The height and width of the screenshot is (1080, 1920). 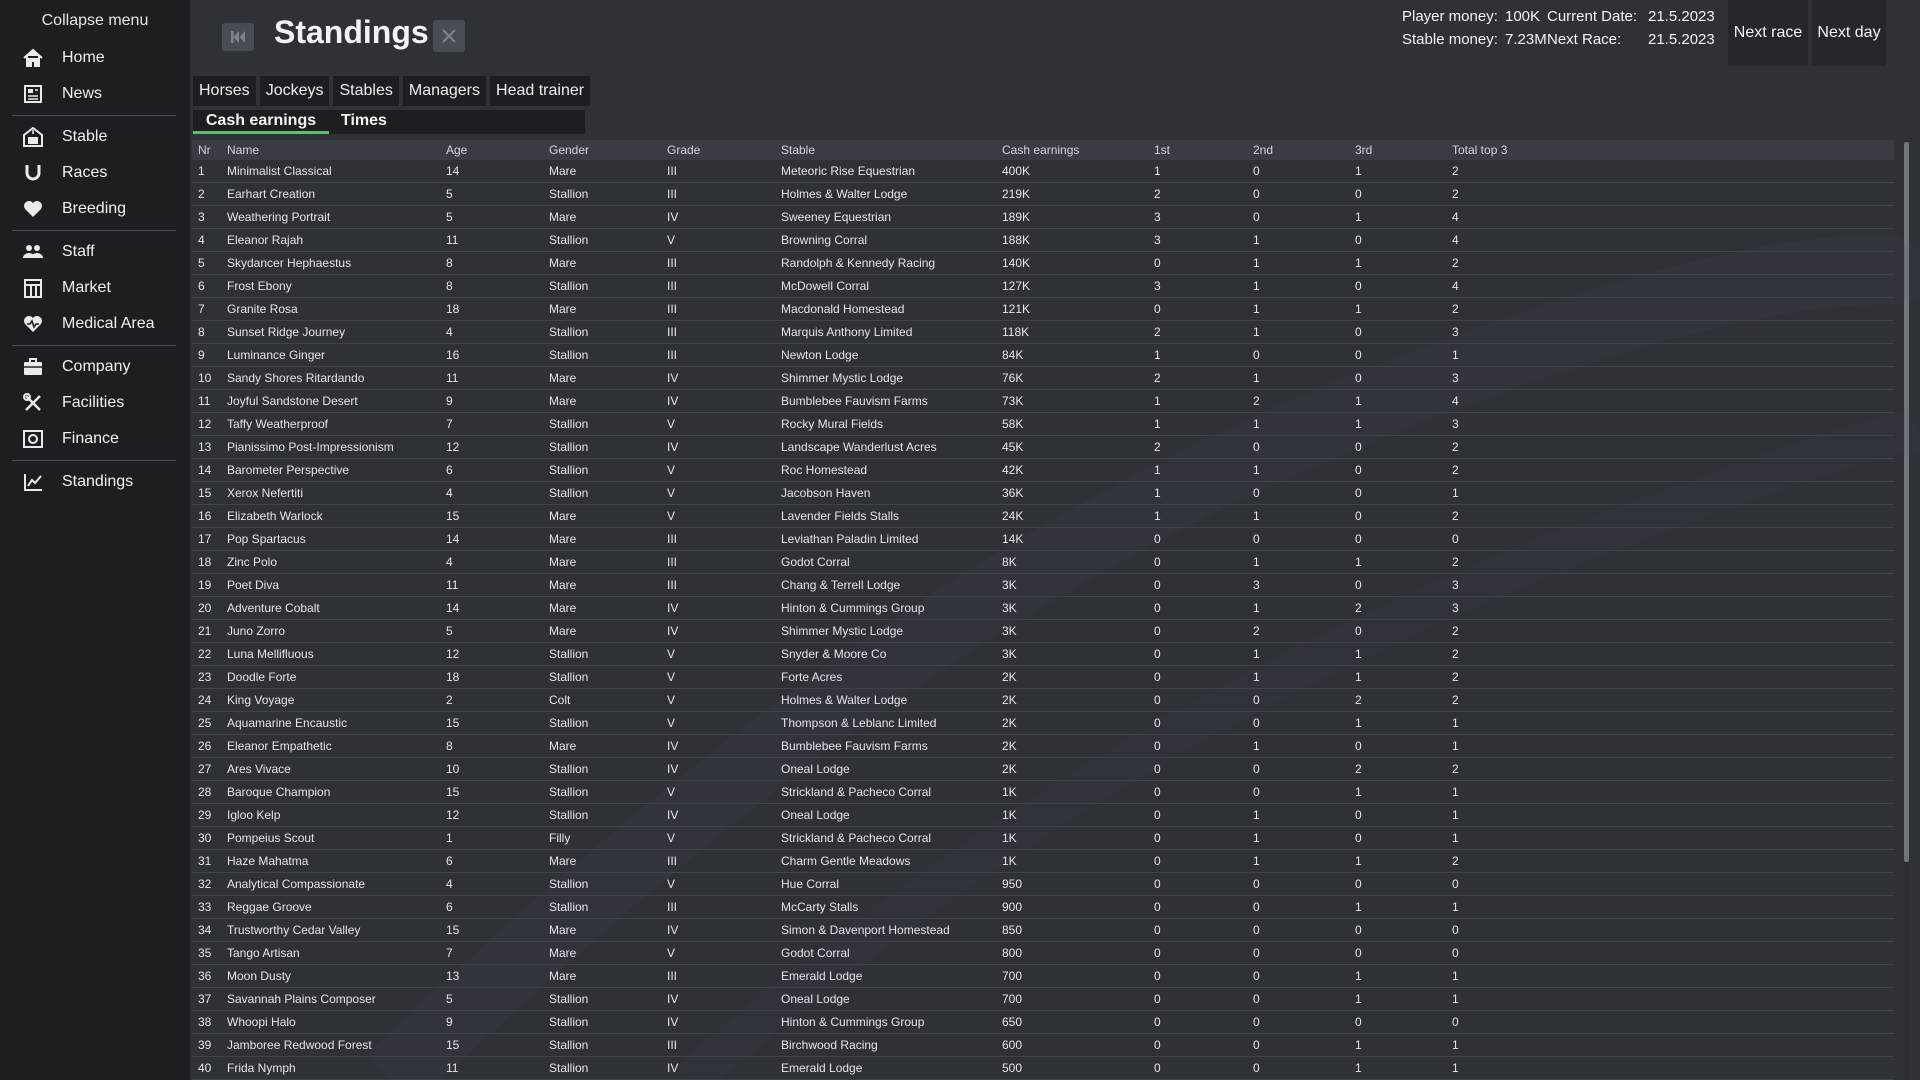 What do you see at coordinates (364, 120) in the screenshot?
I see `tab-times: Times` at bounding box center [364, 120].